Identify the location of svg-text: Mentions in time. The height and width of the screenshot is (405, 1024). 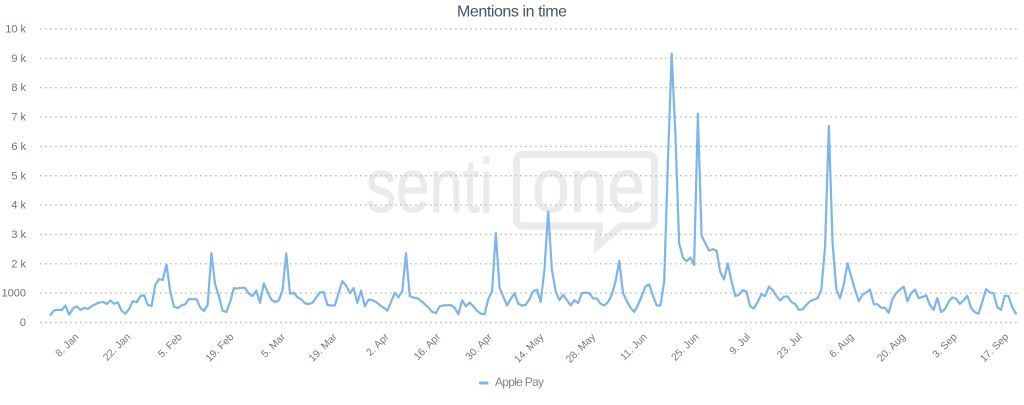
(512, 12).